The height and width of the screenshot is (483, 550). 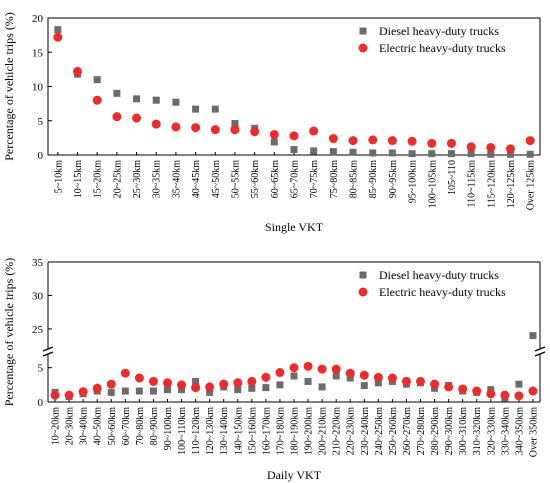 I want to click on legend-label: Electric heavy-duty trucks, so click(x=442, y=292).